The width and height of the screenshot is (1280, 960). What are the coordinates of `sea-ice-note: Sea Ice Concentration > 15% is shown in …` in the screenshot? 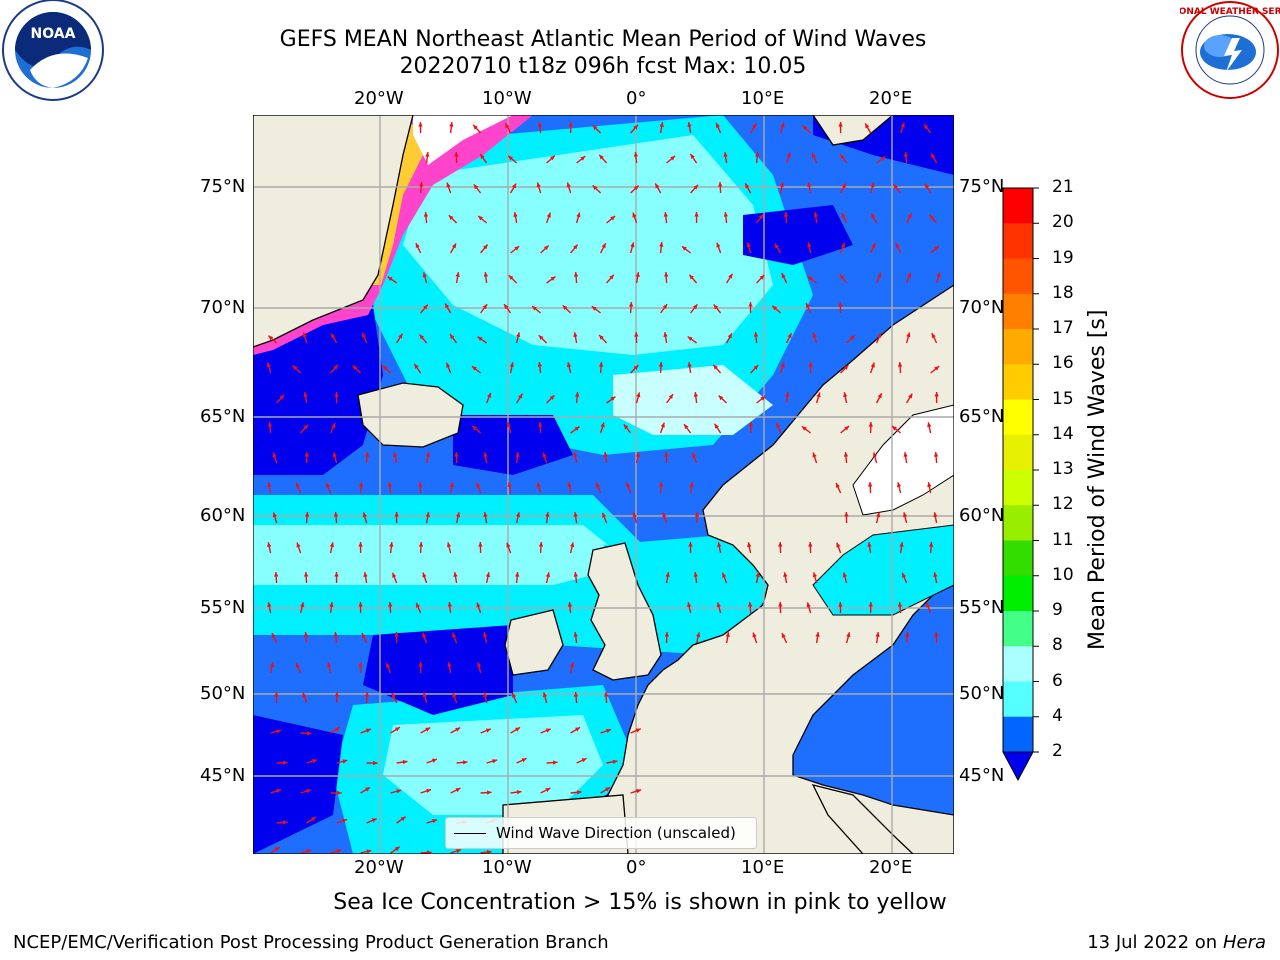 It's located at (640, 902).